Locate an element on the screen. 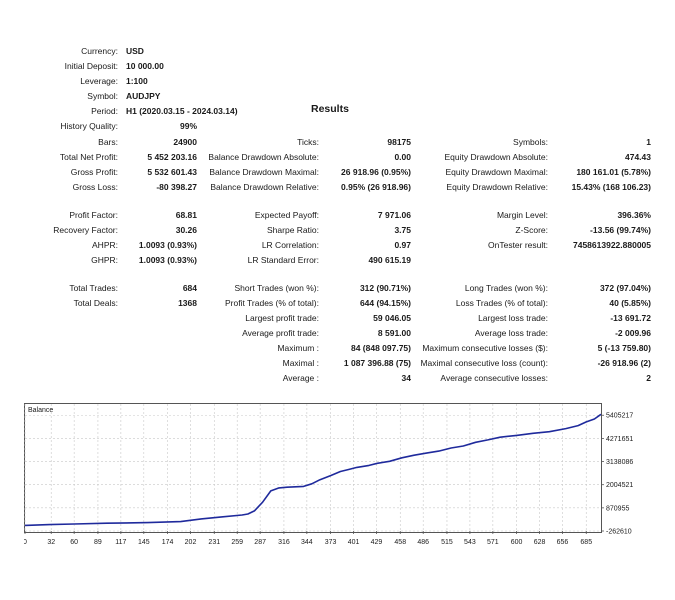  x-tick-label: 117 is located at coordinates (120, 542).